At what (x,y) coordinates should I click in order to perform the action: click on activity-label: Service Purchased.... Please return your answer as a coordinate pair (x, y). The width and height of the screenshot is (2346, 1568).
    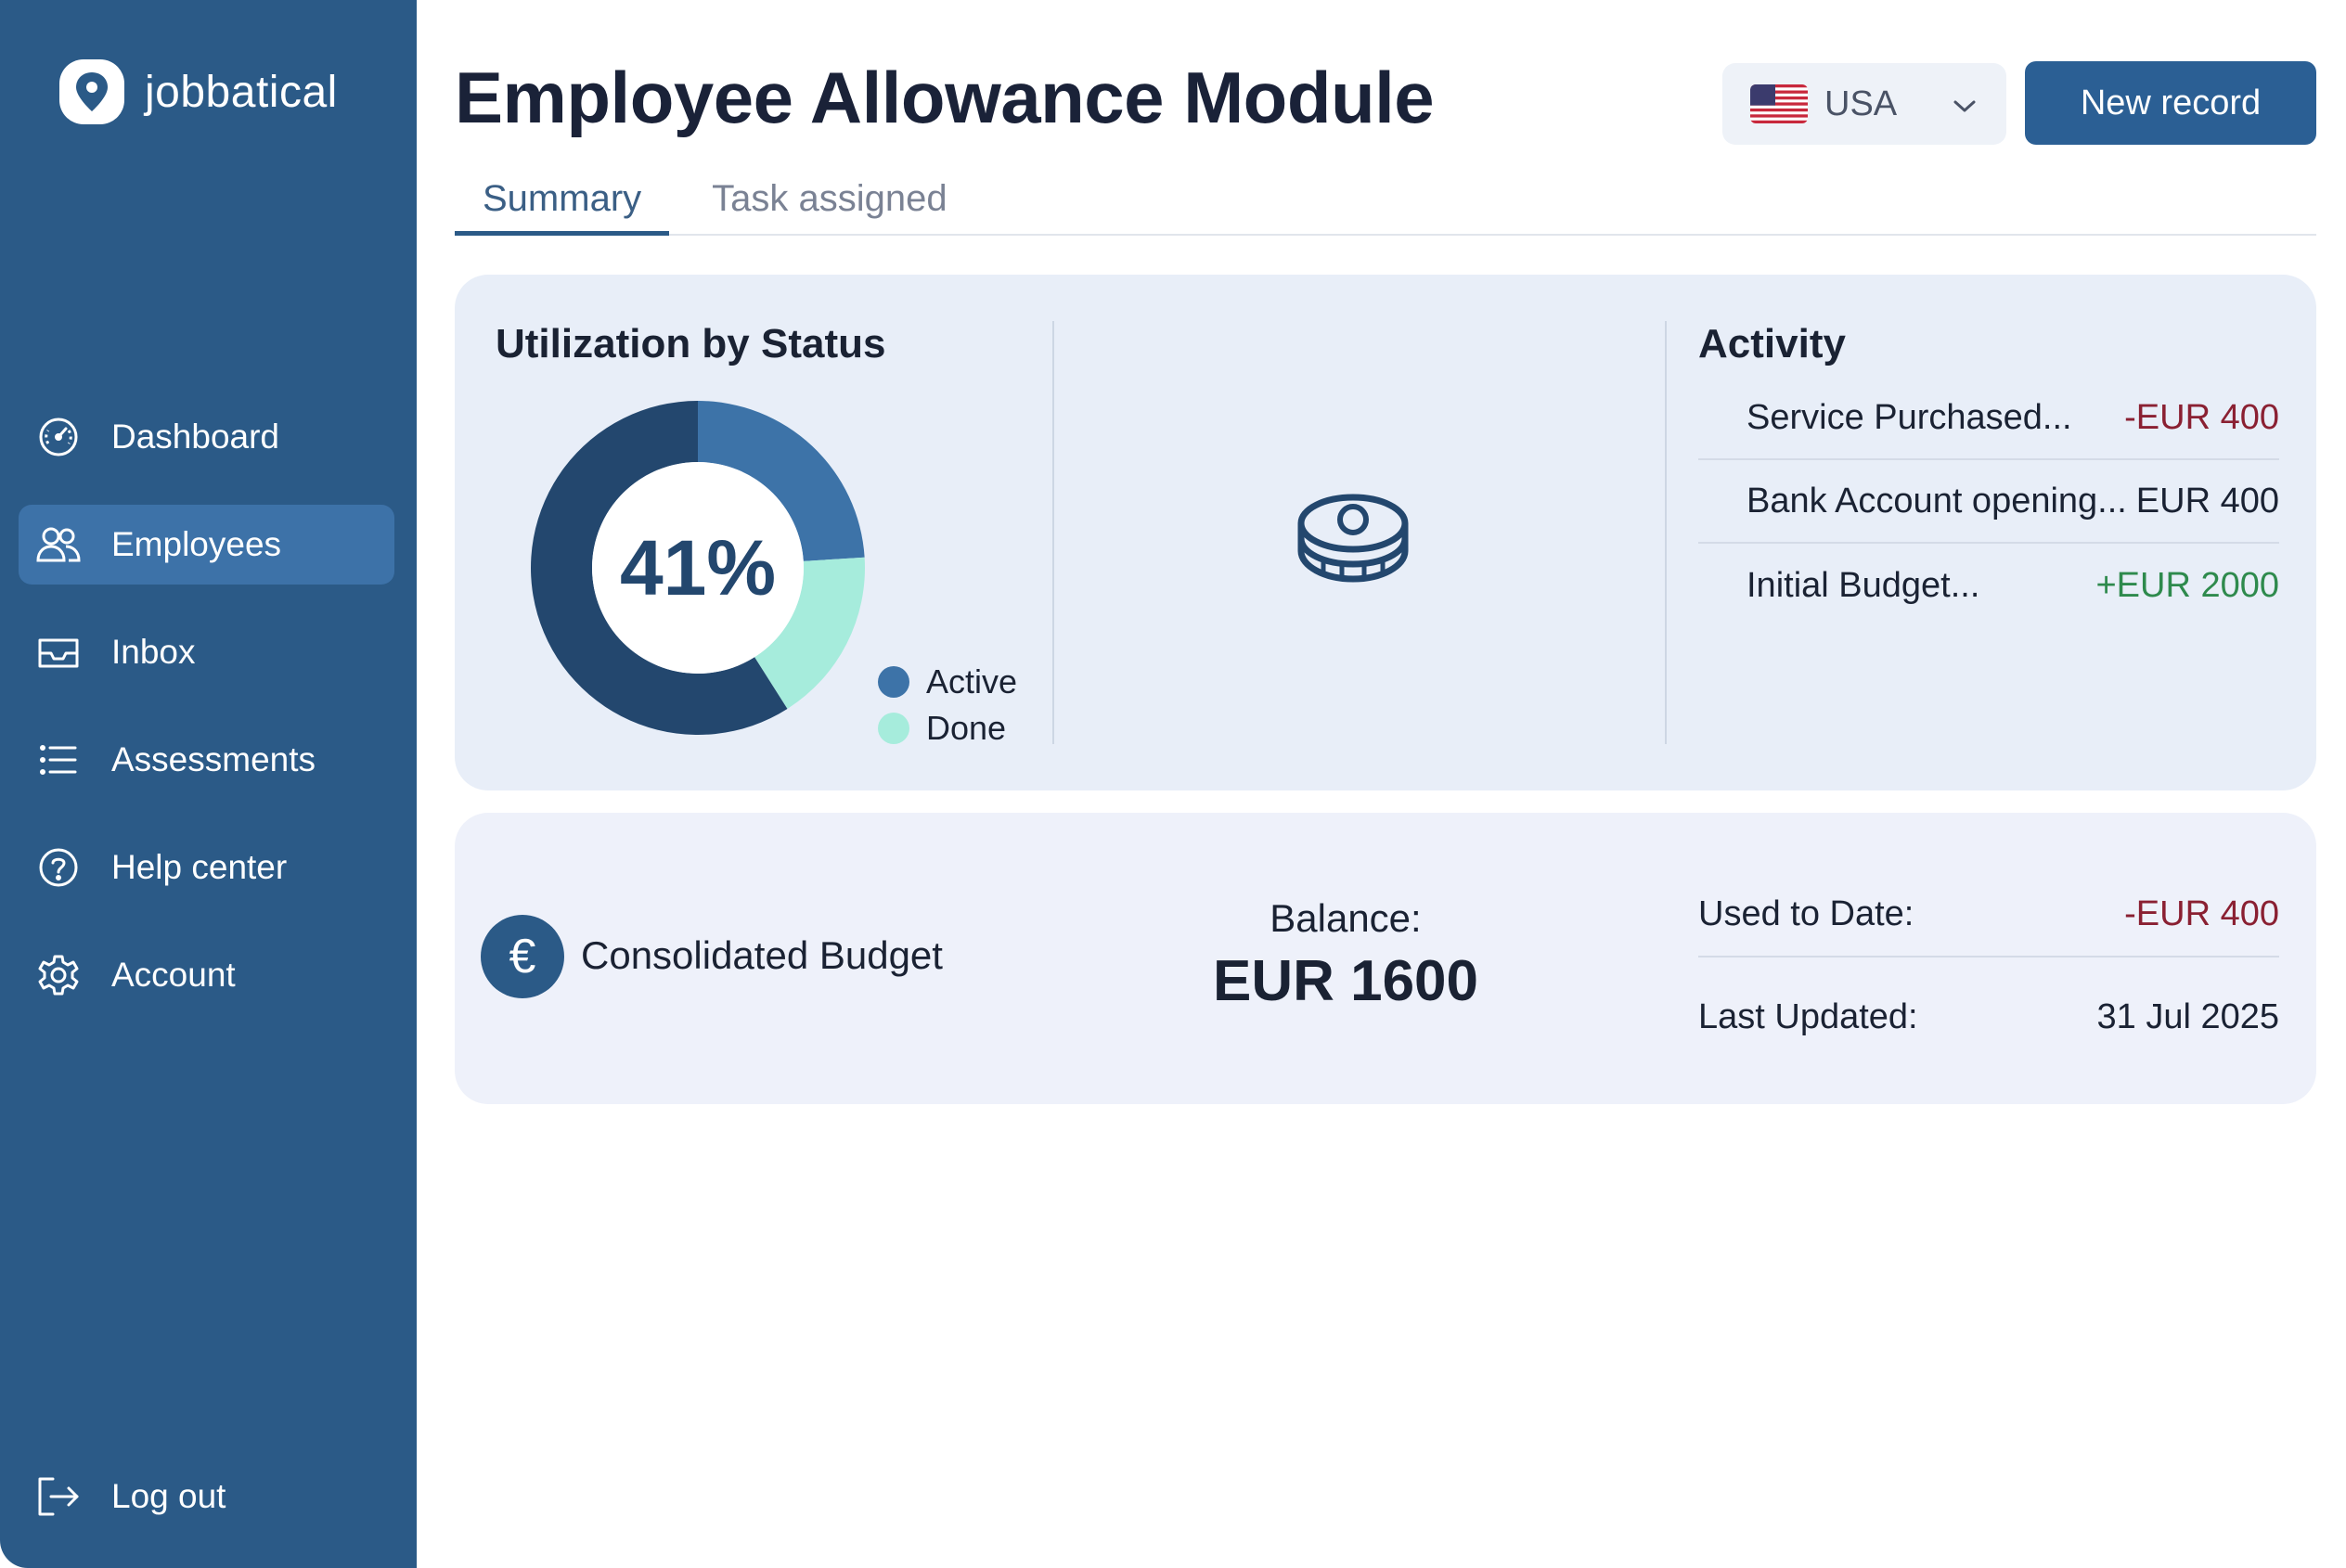
    Looking at the image, I should click on (1909, 417).